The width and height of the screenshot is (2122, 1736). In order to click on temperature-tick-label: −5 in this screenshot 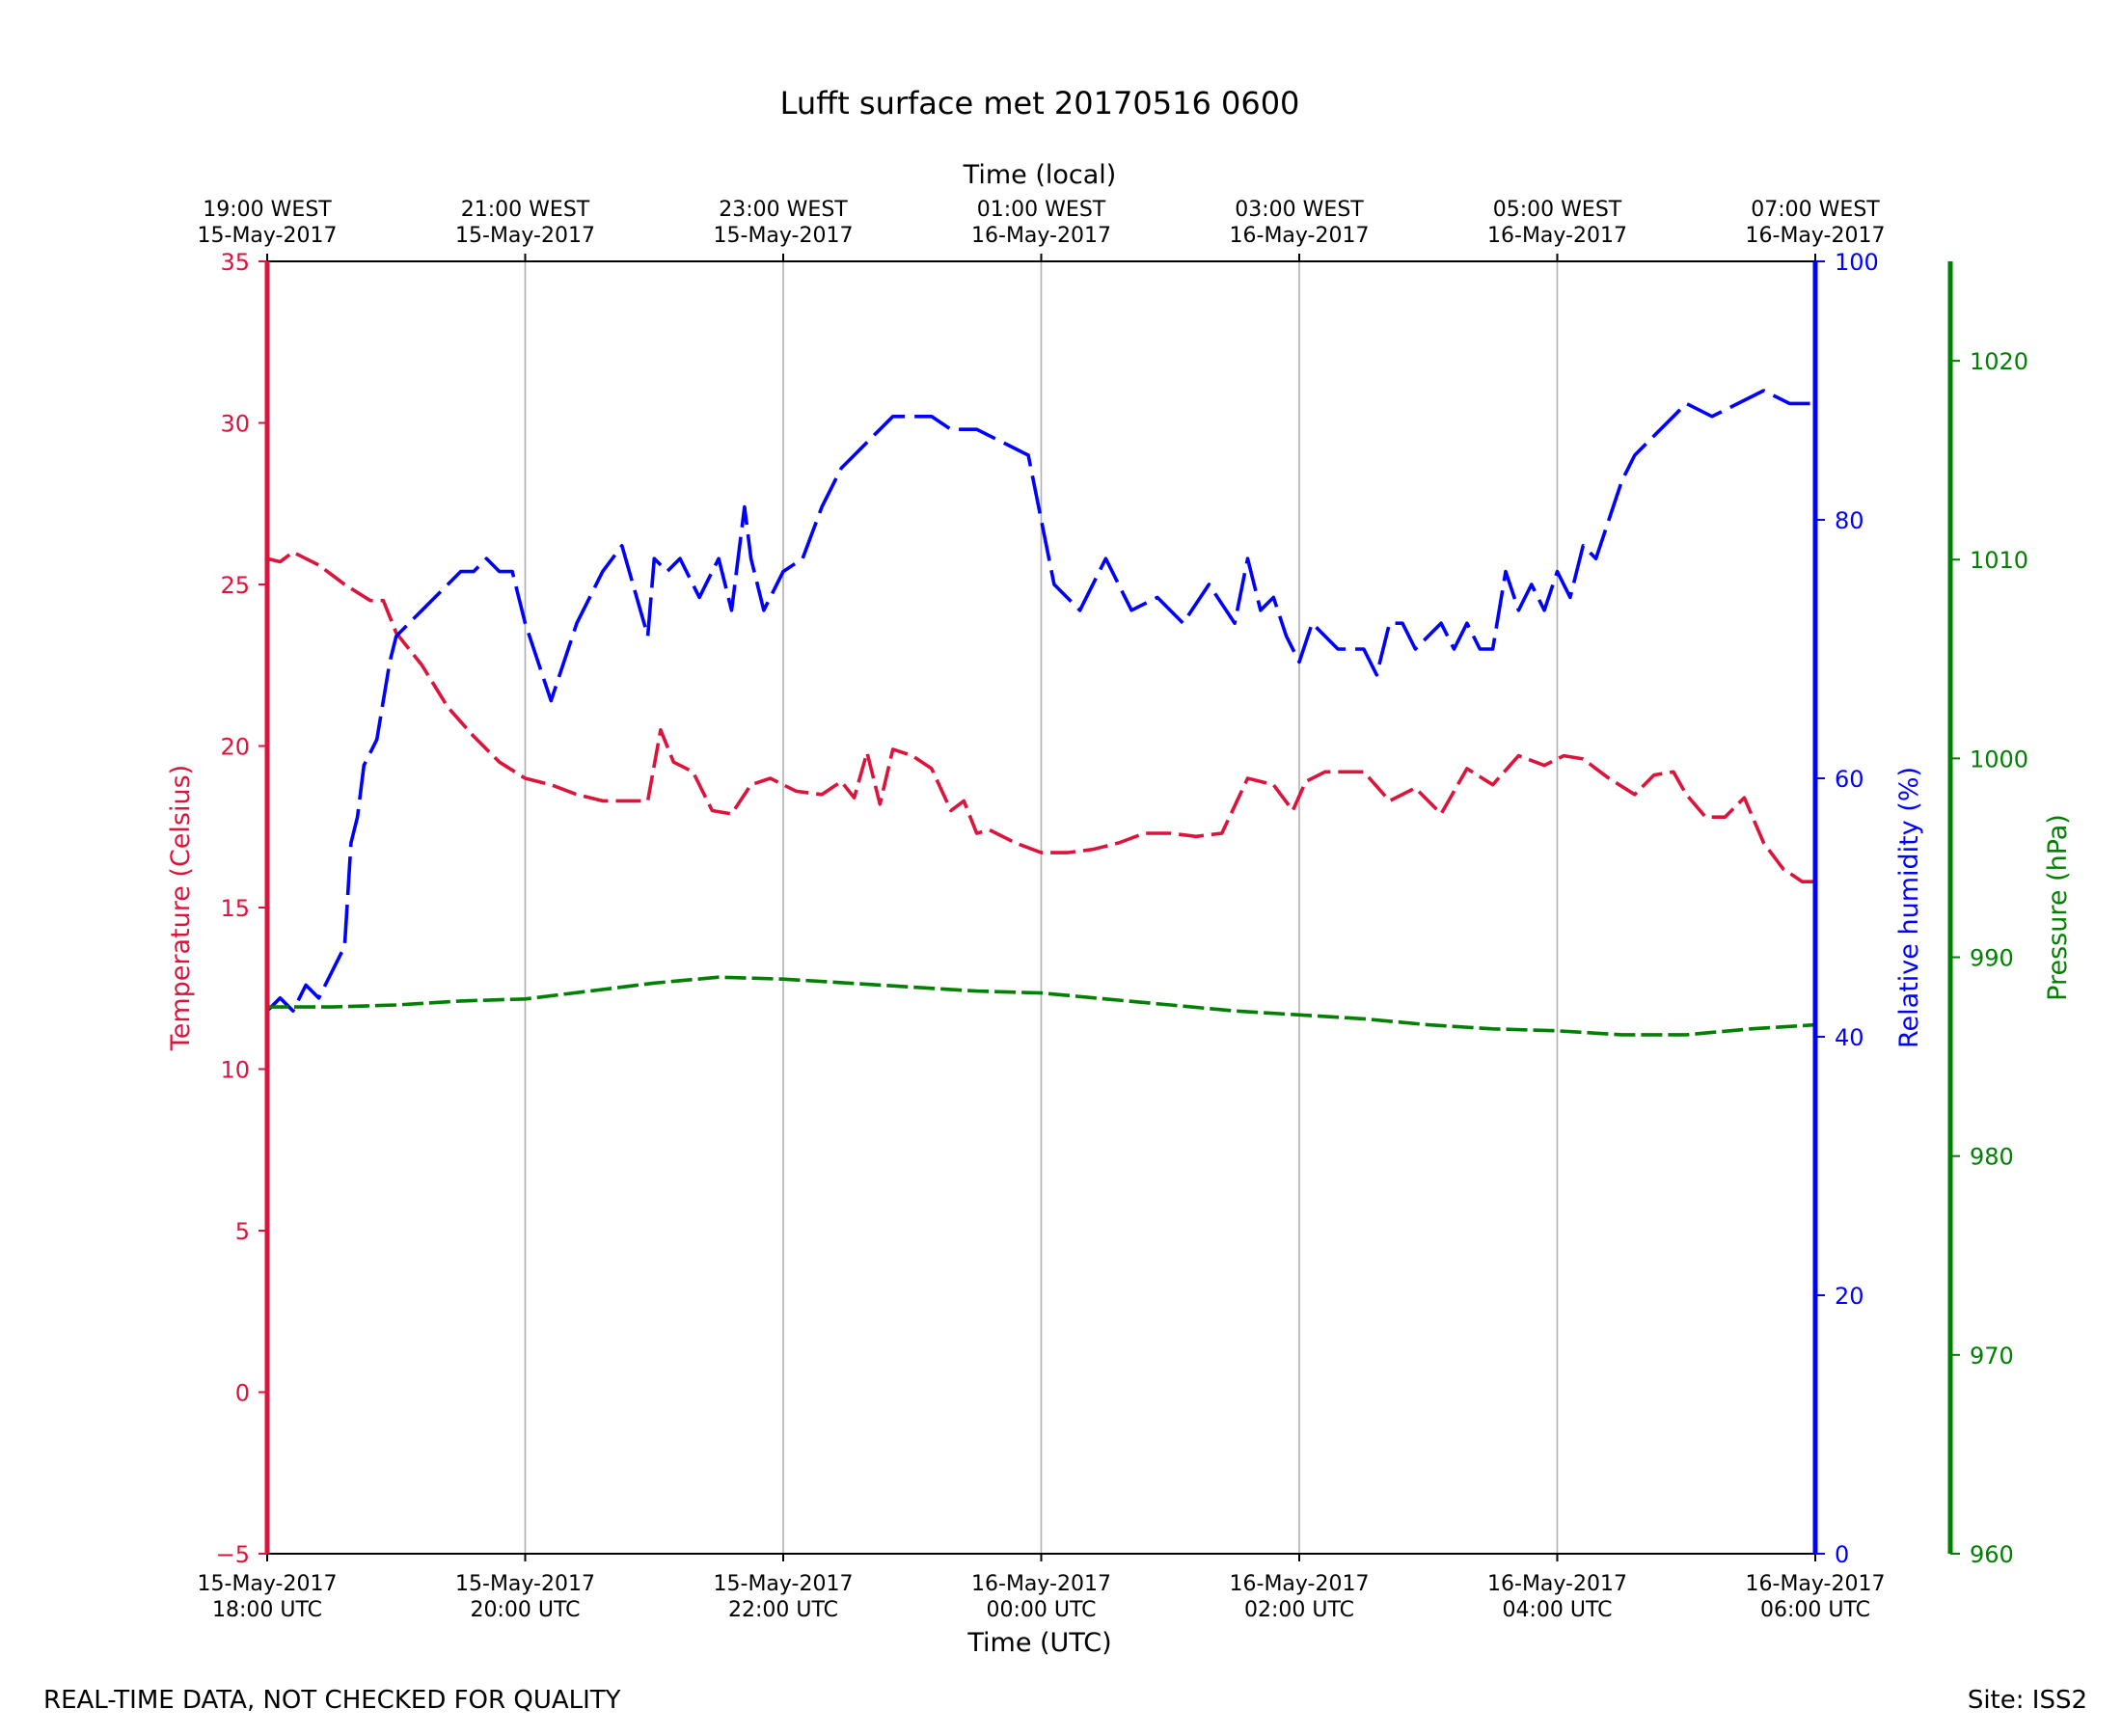, I will do `click(233, 1554)`.